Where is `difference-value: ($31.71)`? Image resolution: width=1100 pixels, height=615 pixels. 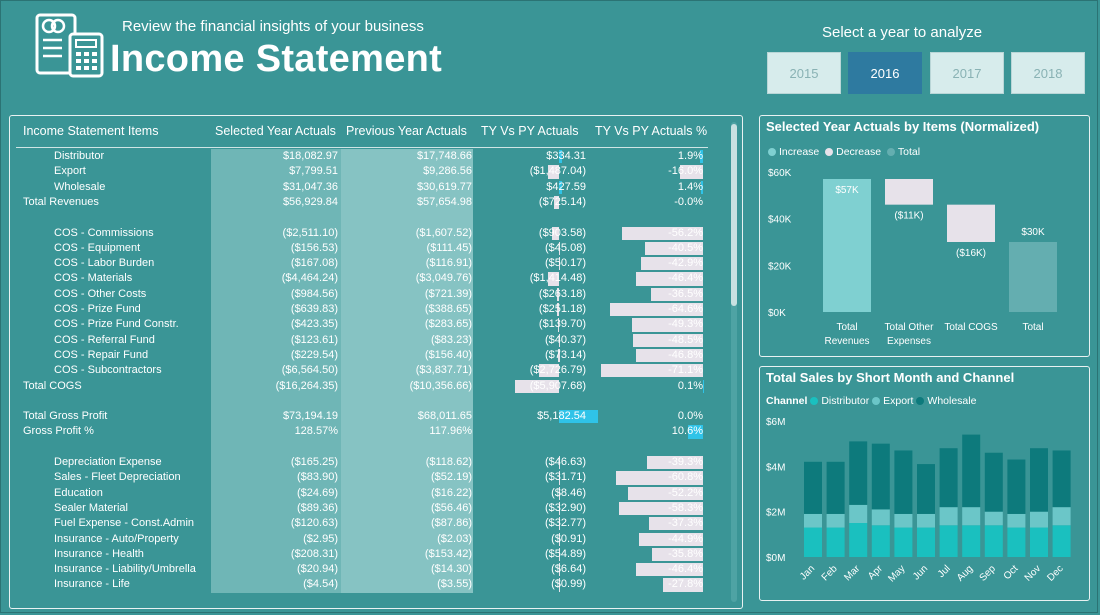 difference-value: ($31.71) is located at coordinates (565, 477).